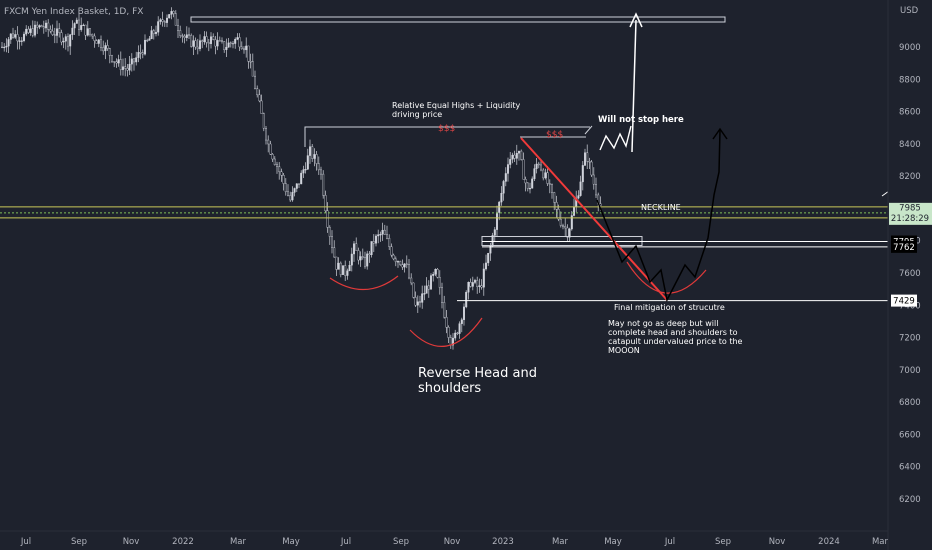  I want to click on y-tick-label: 7600, so click(910, 274).